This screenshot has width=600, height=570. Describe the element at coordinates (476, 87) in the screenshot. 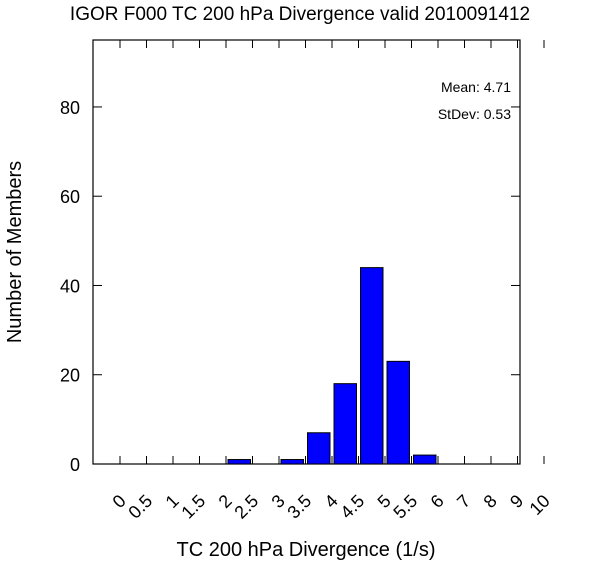

I see `mean-label: Mean: 4.71` at that location.